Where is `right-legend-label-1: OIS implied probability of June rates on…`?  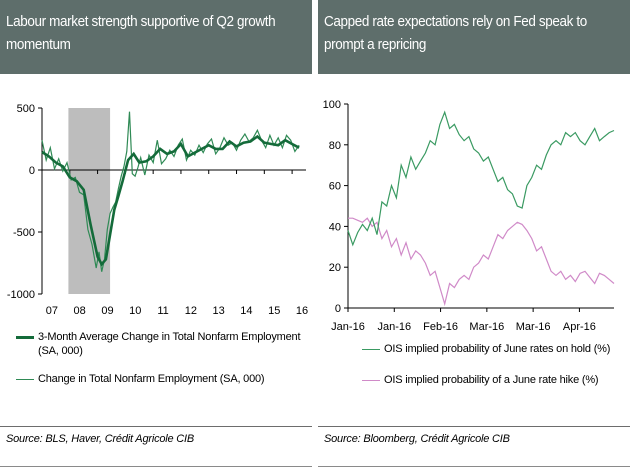 right-legend-label-1: OIS implied probability of June rates on… is located at coordinates (497, 349).